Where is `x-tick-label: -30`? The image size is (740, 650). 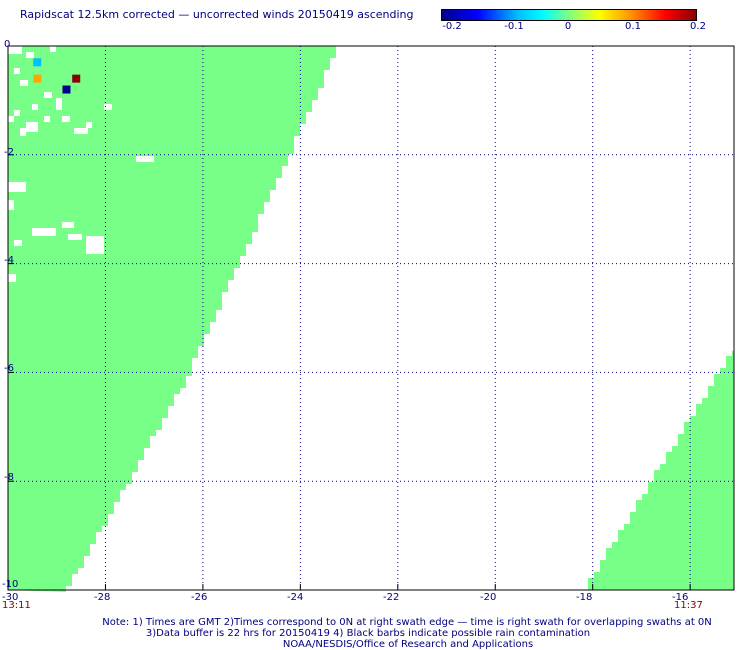
x-tick-label: -30 is located at coordinates (10, 597).